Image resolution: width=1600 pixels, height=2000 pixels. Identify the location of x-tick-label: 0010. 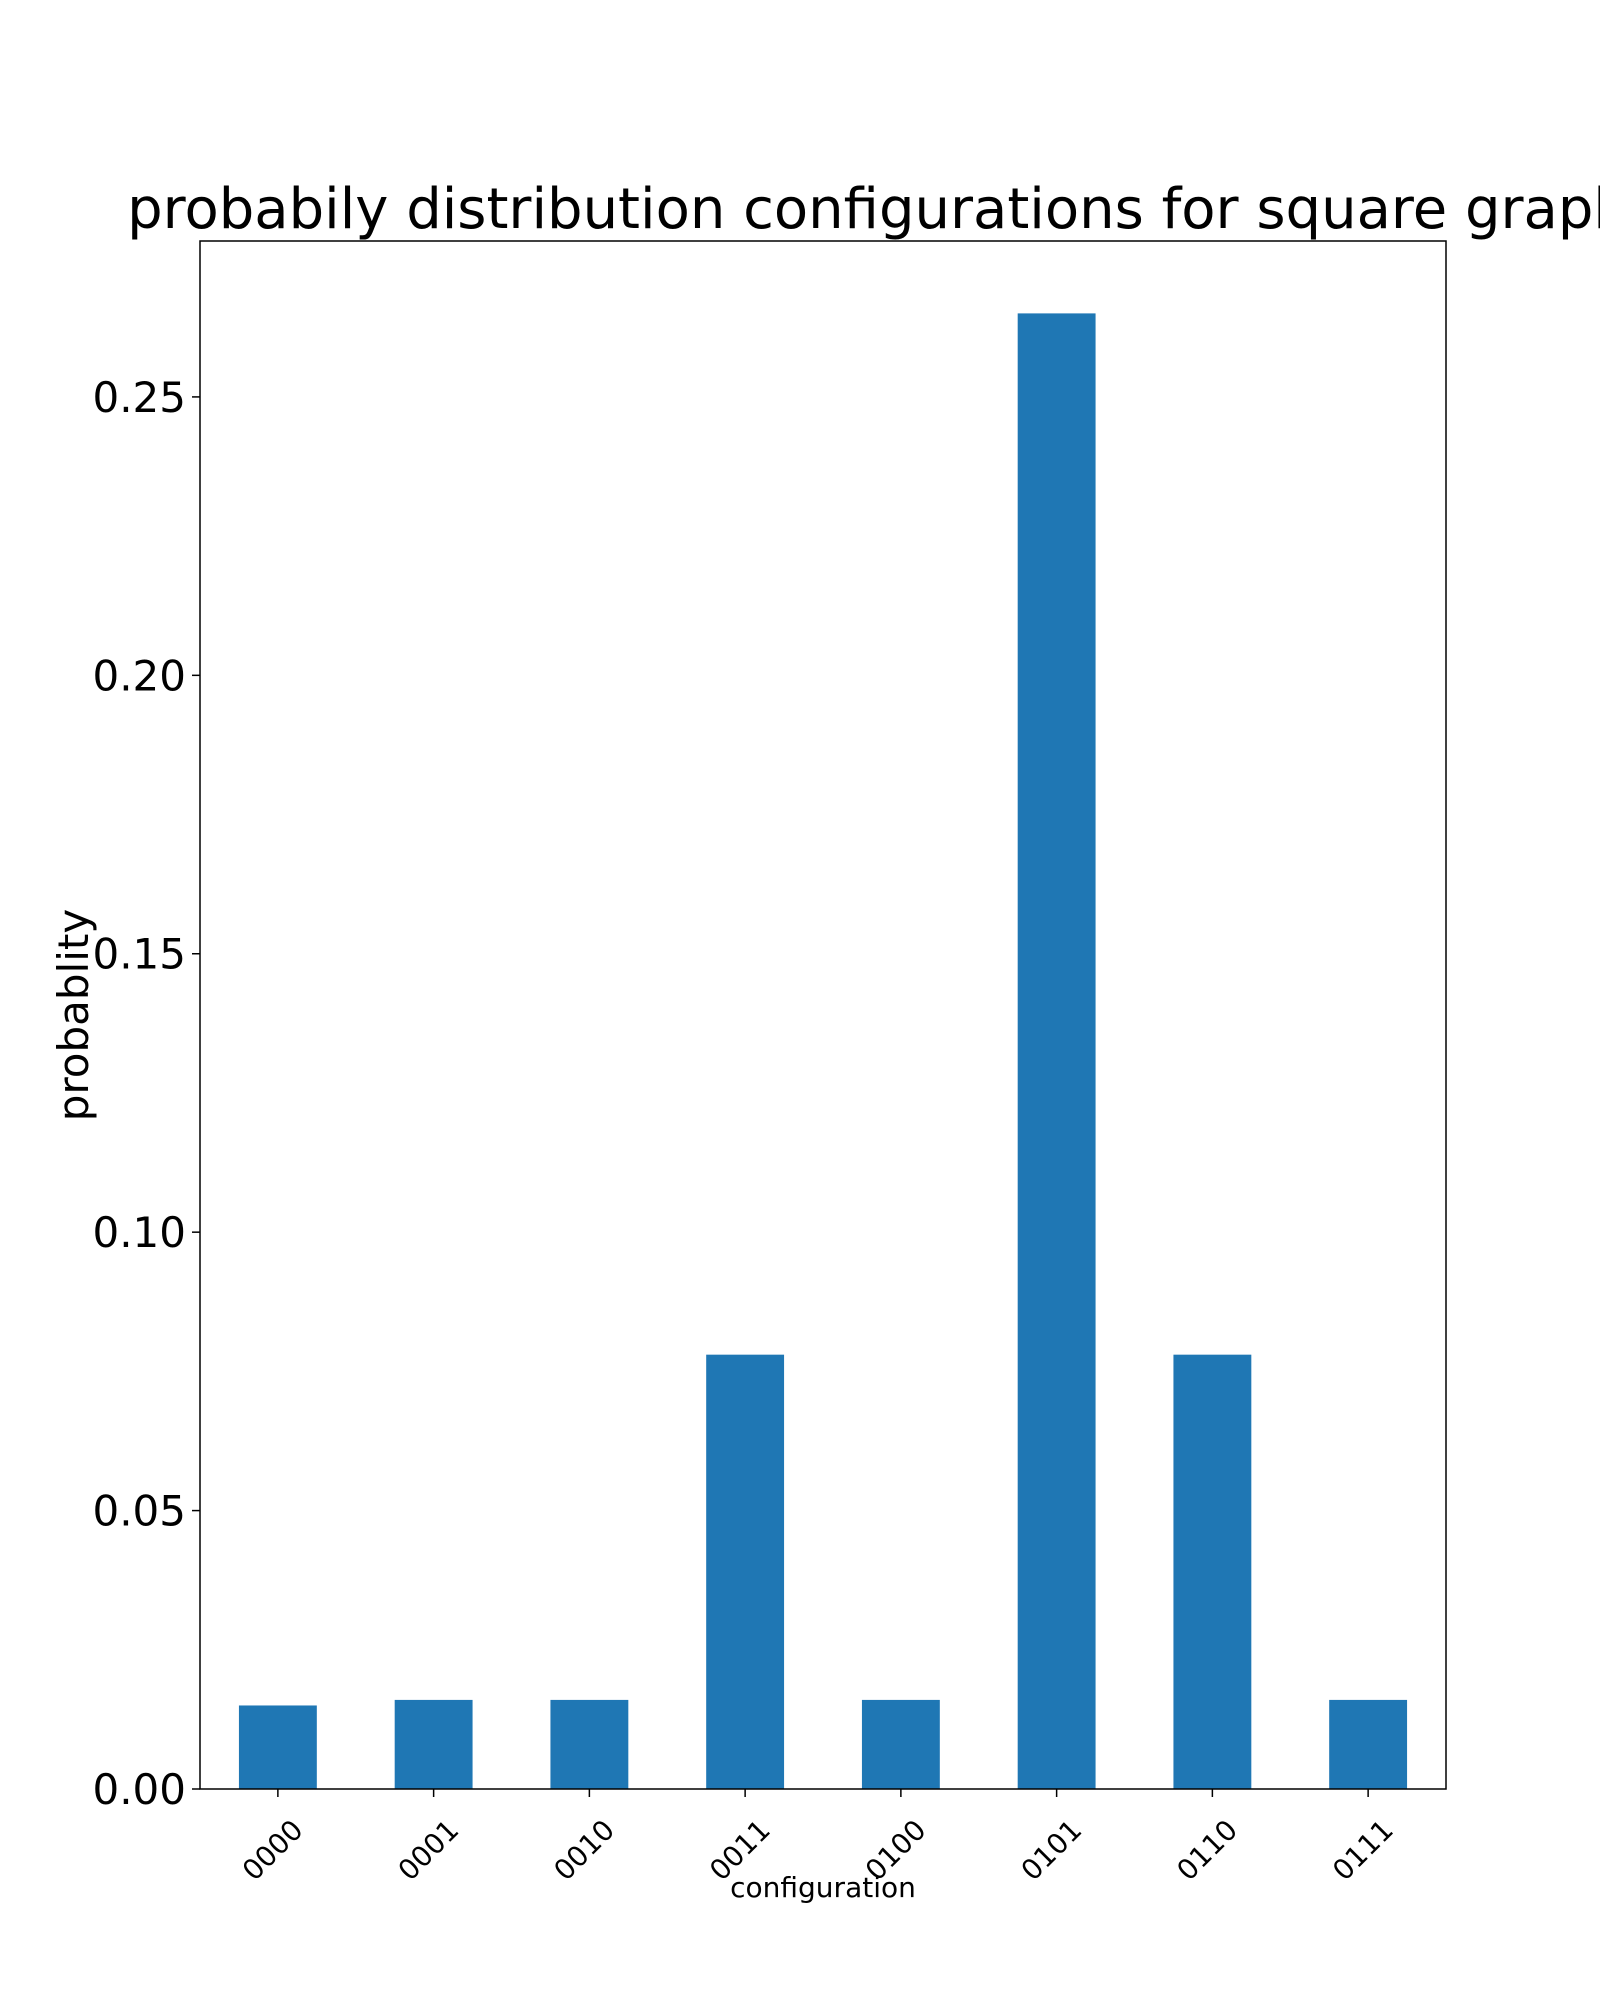
(584, 1850).